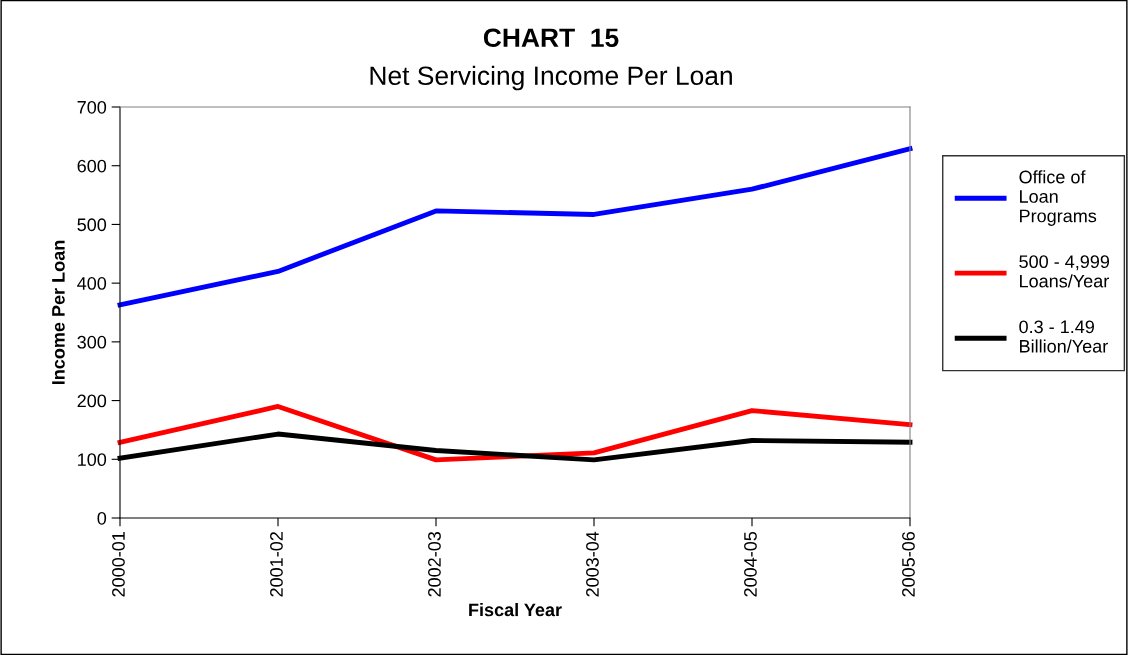  I want to click on y-tick-label: 200, so click(92, 401).